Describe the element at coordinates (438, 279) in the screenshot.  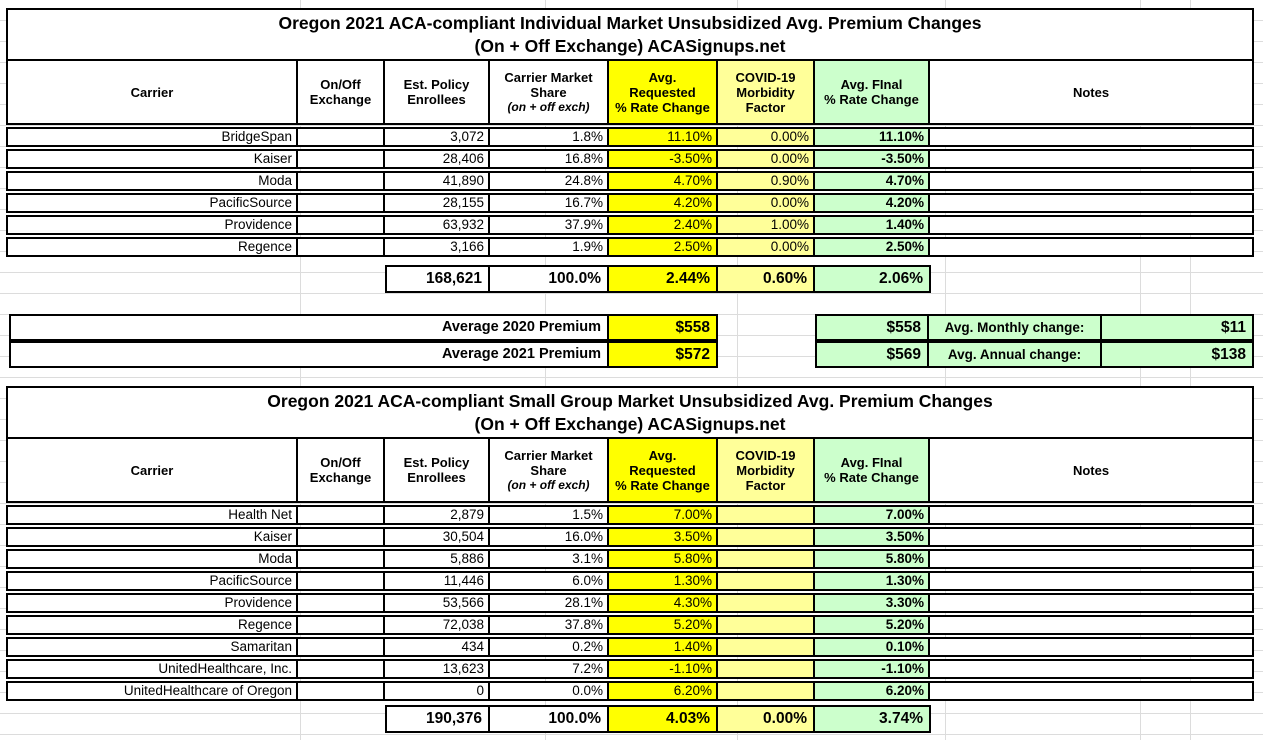
I see `totals-enrollees-cell: 168,621` at that location.